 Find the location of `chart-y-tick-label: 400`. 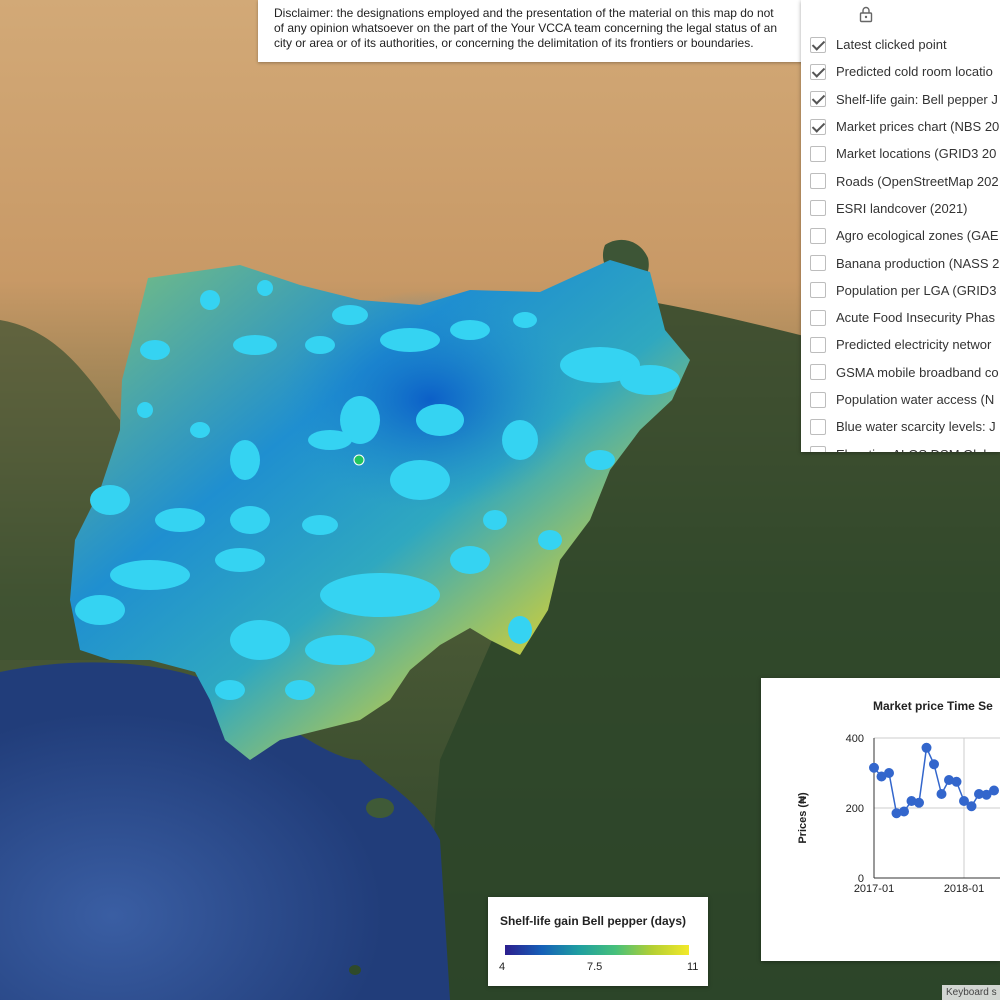

chart-y-tick-label: 400 is located at coordinates (855, 739).